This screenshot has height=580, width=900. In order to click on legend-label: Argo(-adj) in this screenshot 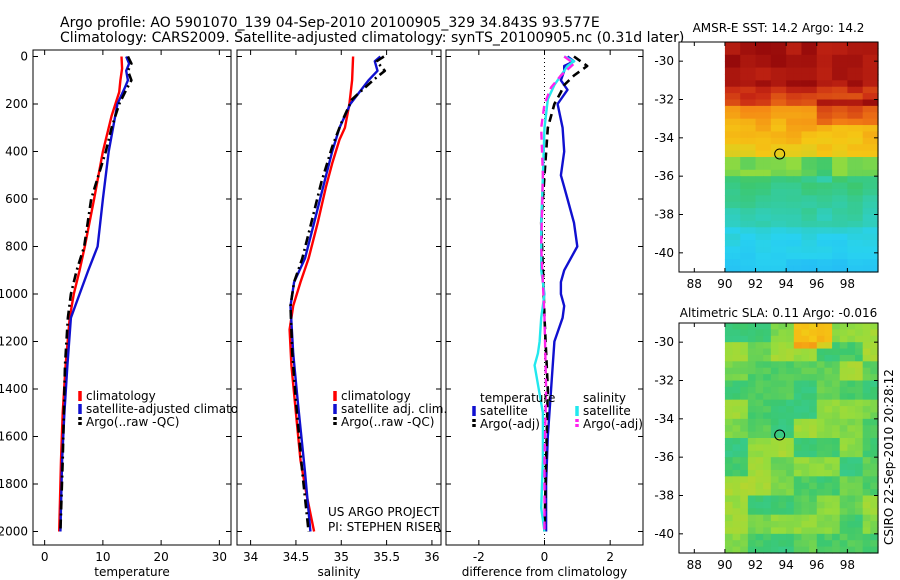, I will do `click(613, 424)`.